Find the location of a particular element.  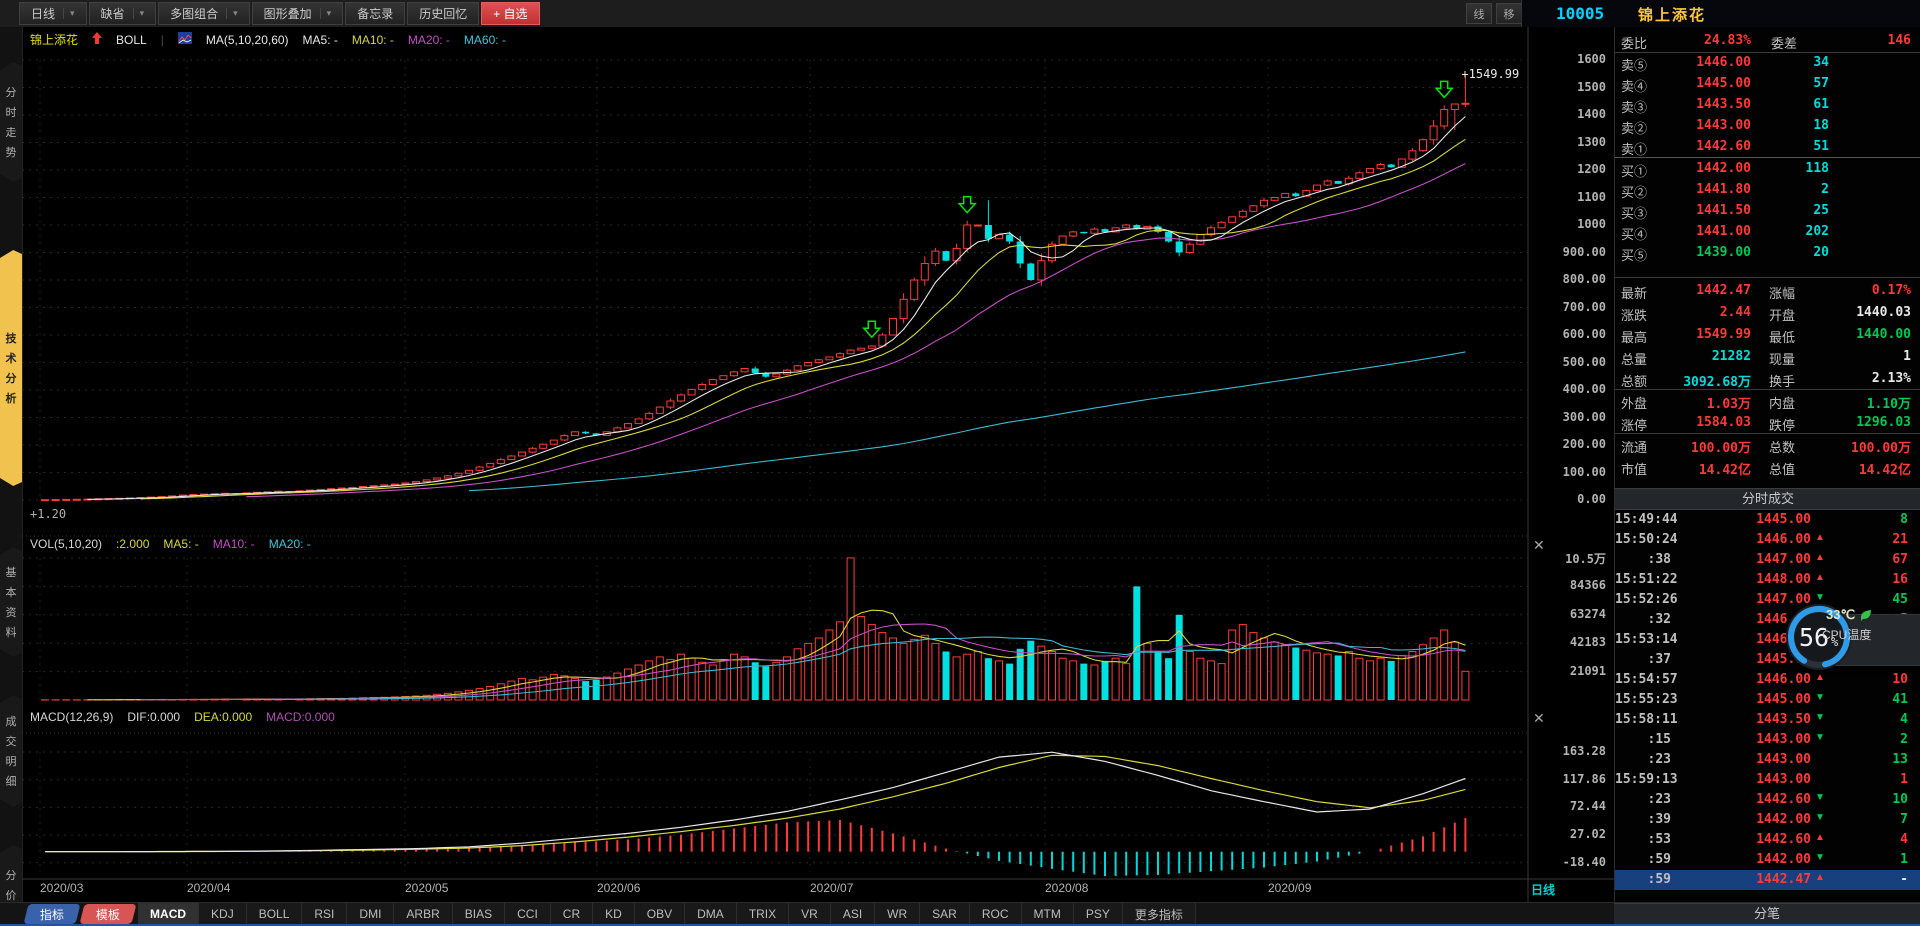

stat-label: 总值 is located at coordinates (1782, 469).